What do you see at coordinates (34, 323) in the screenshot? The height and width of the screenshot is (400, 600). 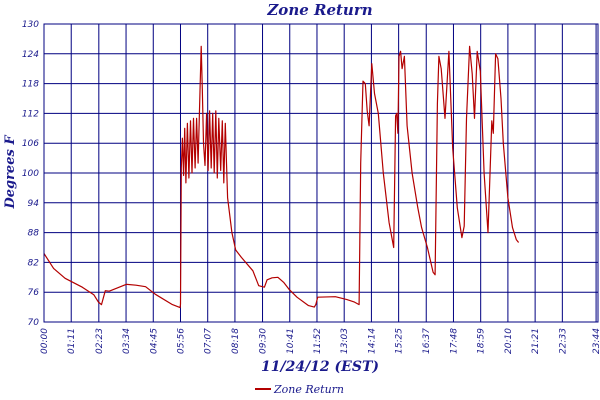 I see `y-tick-label: 70` at bounding box center [34, 323].